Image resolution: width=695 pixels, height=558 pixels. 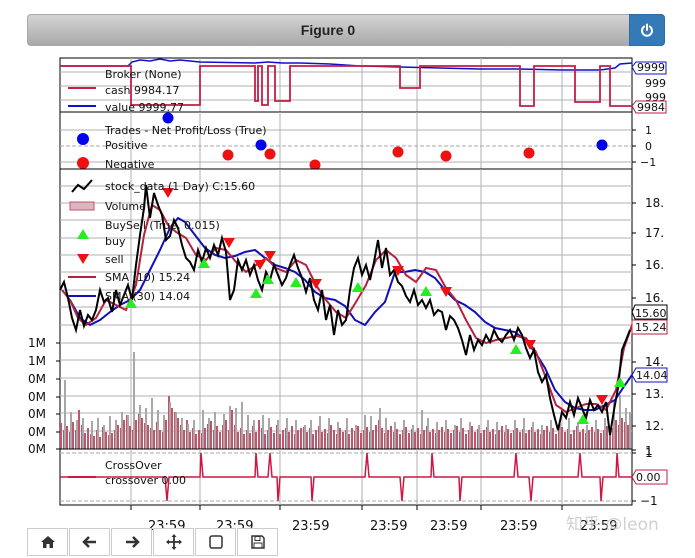 What do you see at coordinates (180, 186) in the screenshot?
I see `stock-data-label: stock_data (1 Day) C:15.60` at bounding box center [180, 186].